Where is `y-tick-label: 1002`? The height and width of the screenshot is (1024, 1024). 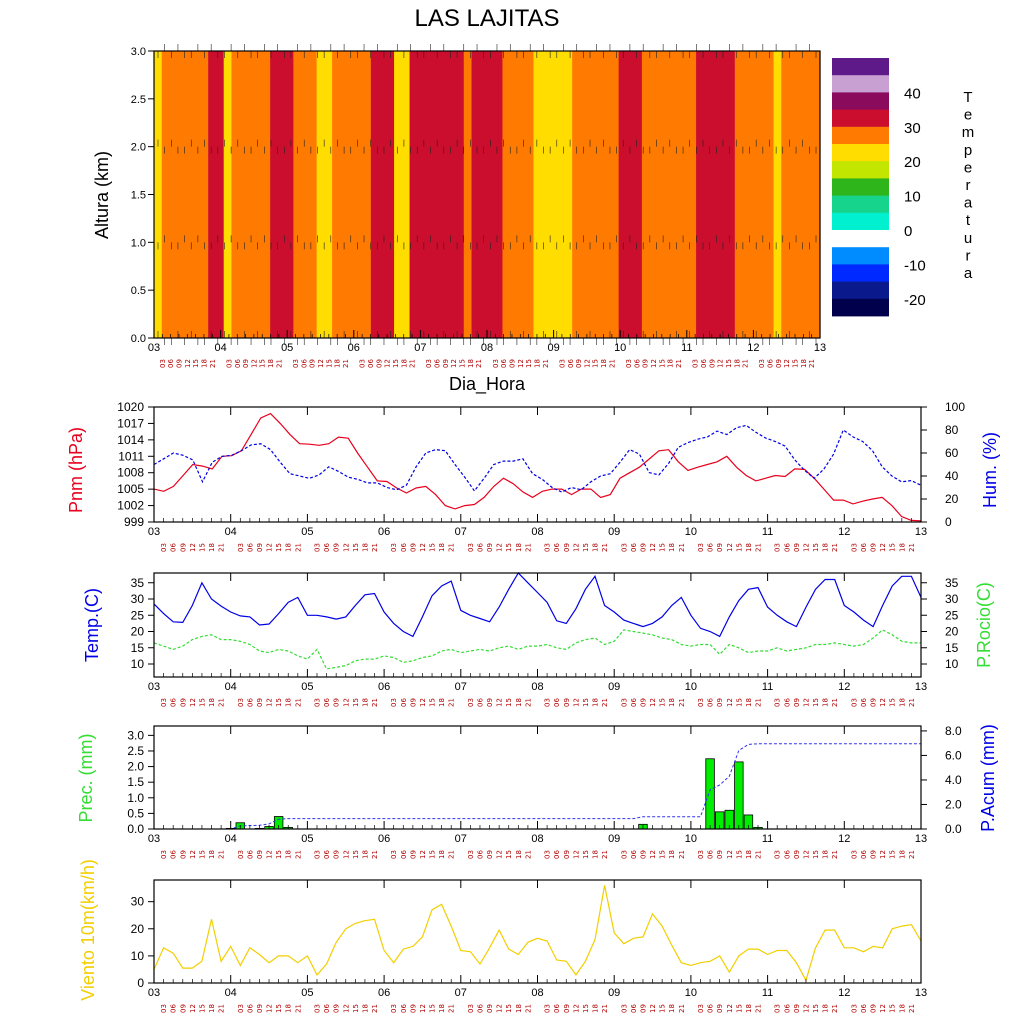 y-tick-label: 1002 is located at coordinates (130, 506).